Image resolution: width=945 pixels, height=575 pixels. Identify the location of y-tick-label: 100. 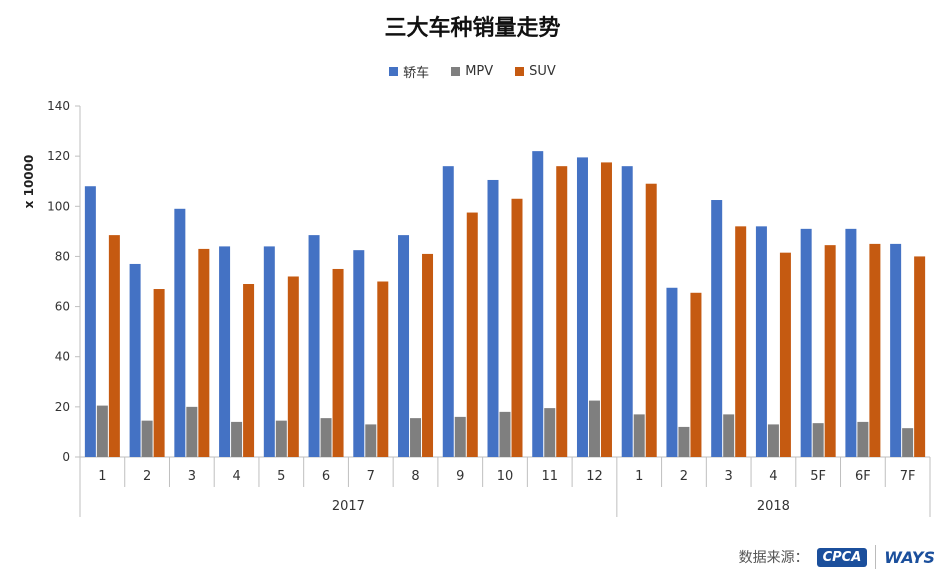
(58, 206).